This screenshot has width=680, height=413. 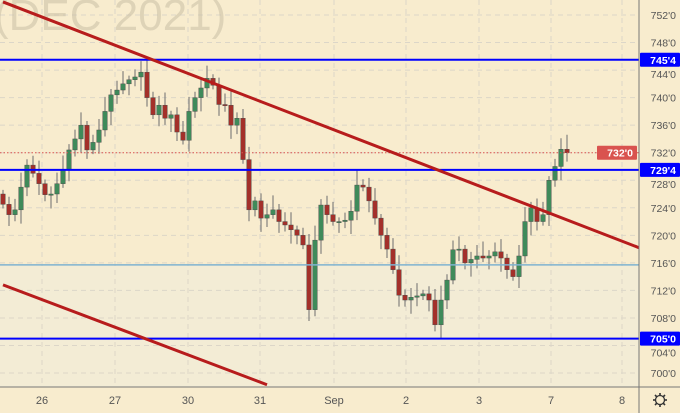 What do you see at coordinates (663, 340) in the screenshot?
I see `level-price-label-text: 705'0` at bounding box center [663, 340].